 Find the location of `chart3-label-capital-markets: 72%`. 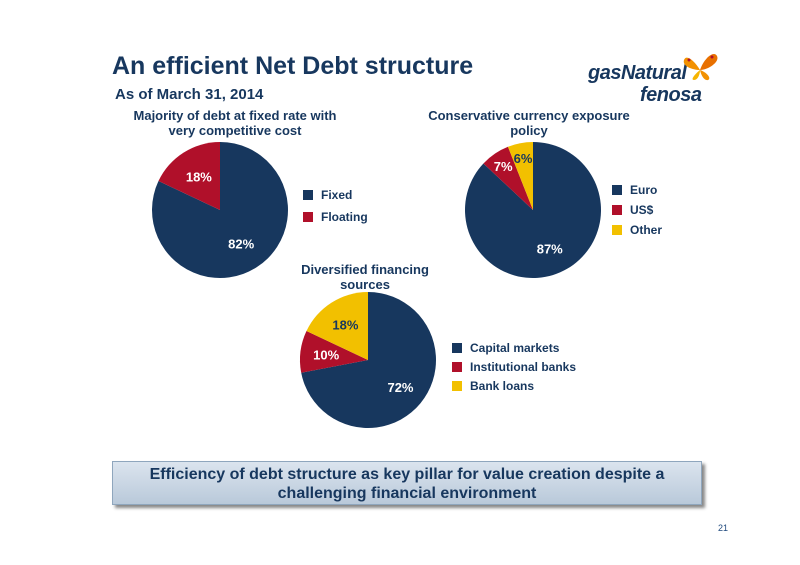

chart3-label-capital-markets: 72% is located at coordinates (400, 387).